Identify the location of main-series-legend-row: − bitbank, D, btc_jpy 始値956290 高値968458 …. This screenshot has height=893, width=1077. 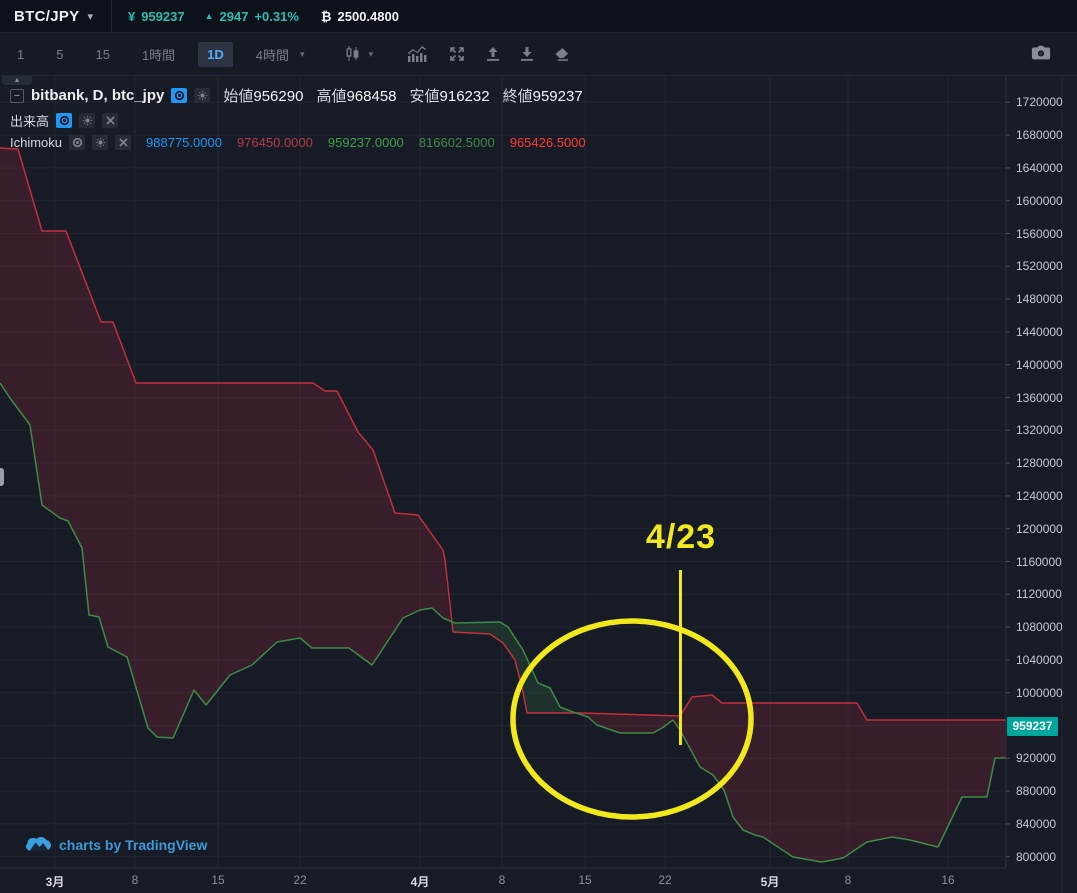
(298, 95).